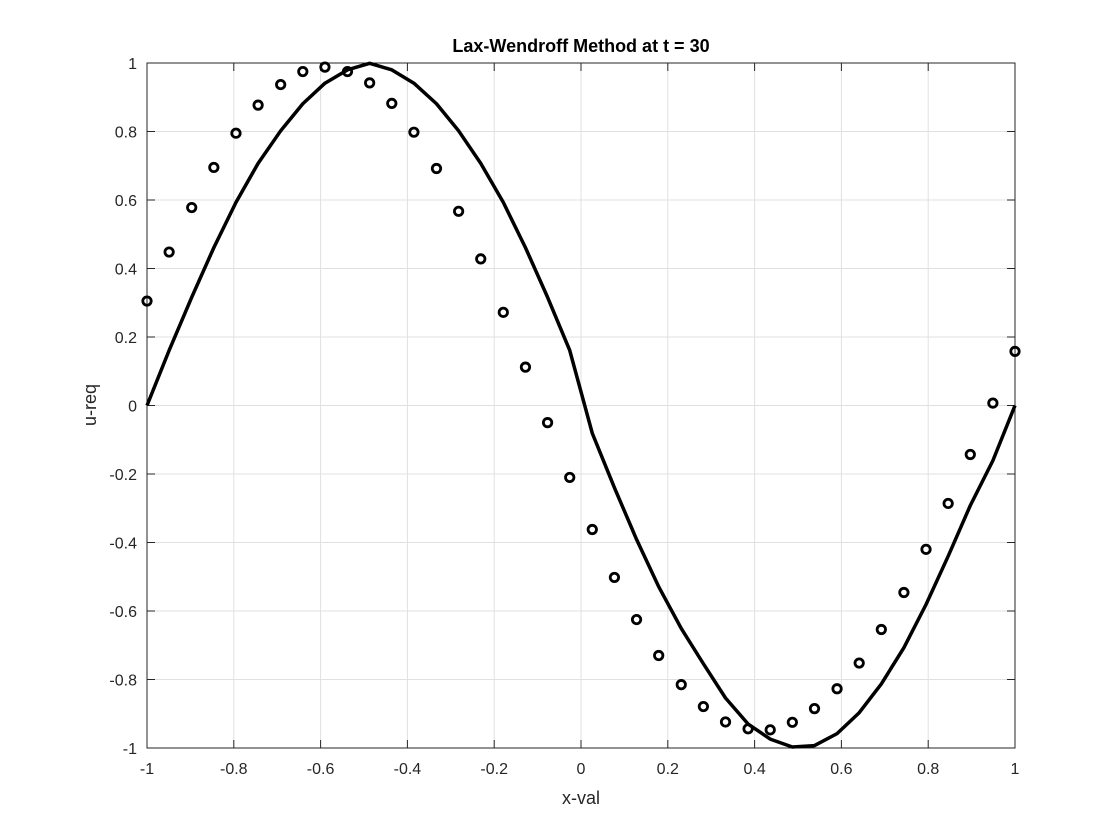 The width and height of the screenshot is (1120, 840). What do you see at coordinates (494, 769) in the screenshot?
I see `x-tick-label: -0.2` at bounding box center [494, 769].